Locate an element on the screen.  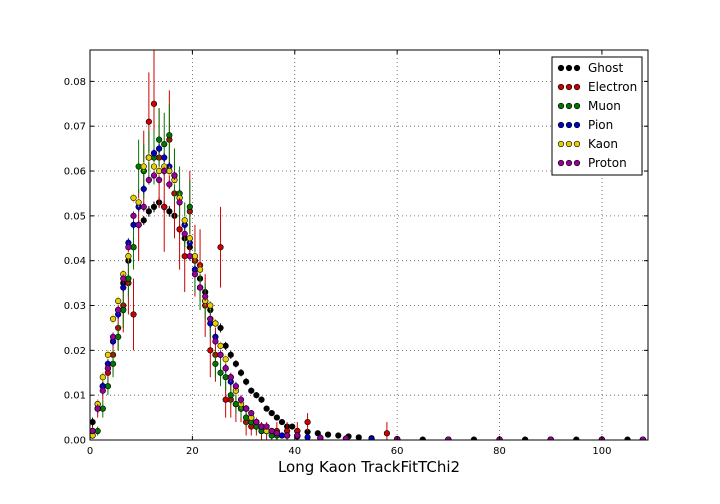
legend-label: Ghost is located at coordinates (605, 68).